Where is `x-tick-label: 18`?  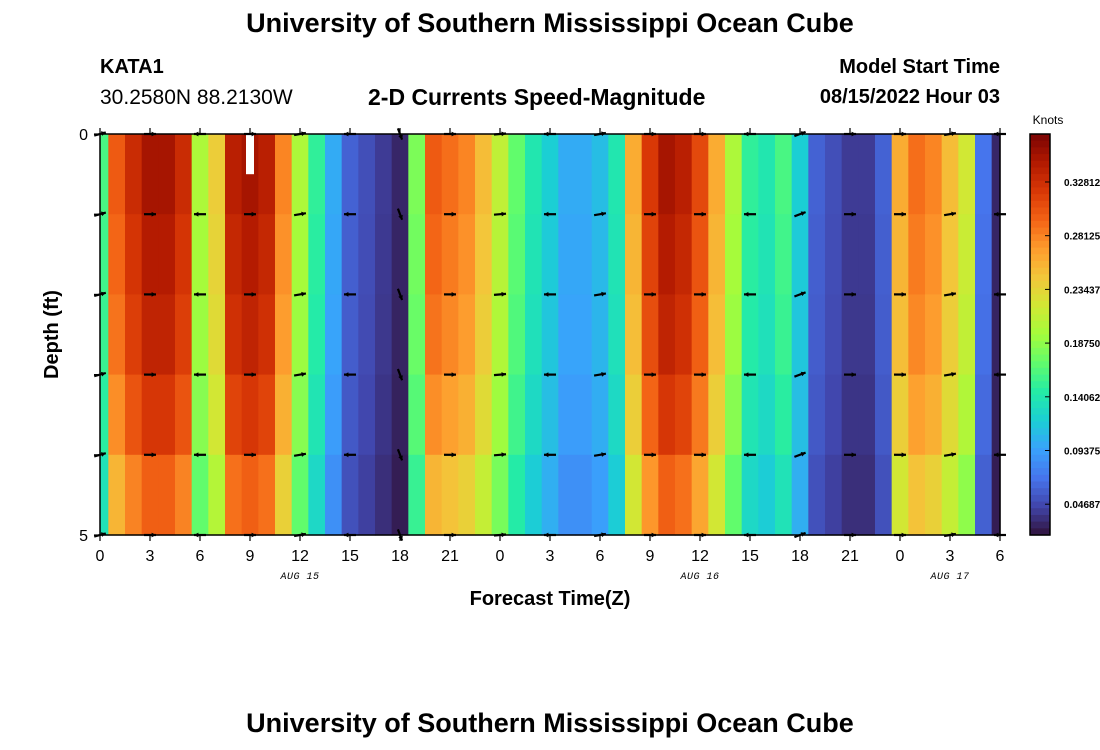 x-tick-label: 18 is located at coordinates (800, 556).